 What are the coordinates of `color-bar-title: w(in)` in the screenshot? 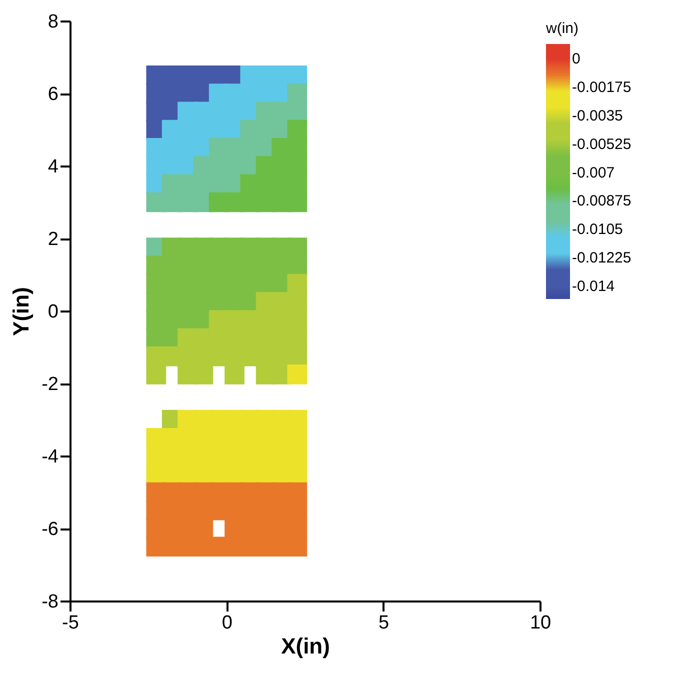 It's located at (561, 28).